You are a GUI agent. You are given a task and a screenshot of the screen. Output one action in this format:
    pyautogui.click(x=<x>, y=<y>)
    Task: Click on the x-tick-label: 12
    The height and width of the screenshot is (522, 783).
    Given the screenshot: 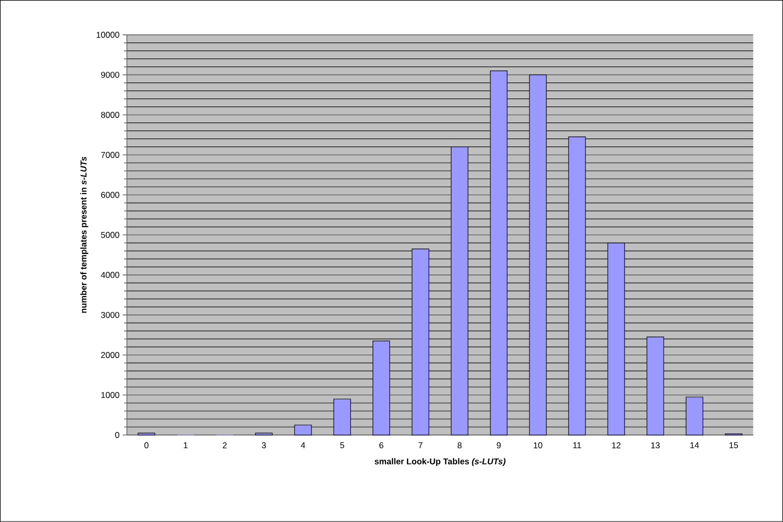 What is the action you would take?
    pyautogui.click(x=616, y=445)
    